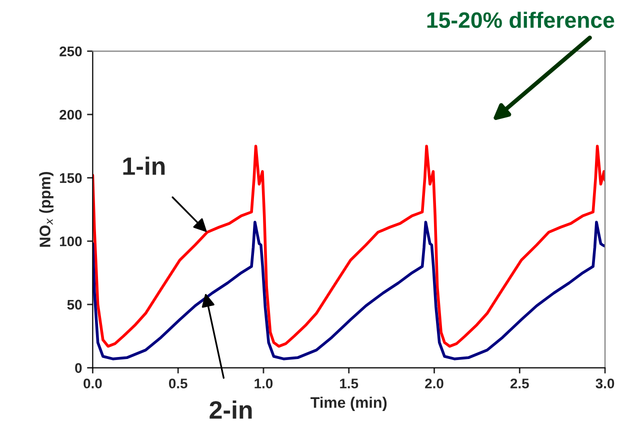  What do you see at coordinates (71, 241) in the screenshot?
I see `y-tick-label: 100` at bounding box center [71, 241].